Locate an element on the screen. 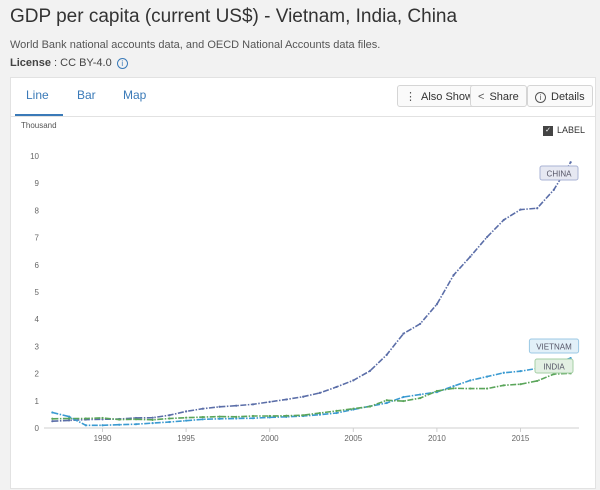 The width and height of the screenshot is (600, 490). series-label-box-india is located at coordinates (554, 366).